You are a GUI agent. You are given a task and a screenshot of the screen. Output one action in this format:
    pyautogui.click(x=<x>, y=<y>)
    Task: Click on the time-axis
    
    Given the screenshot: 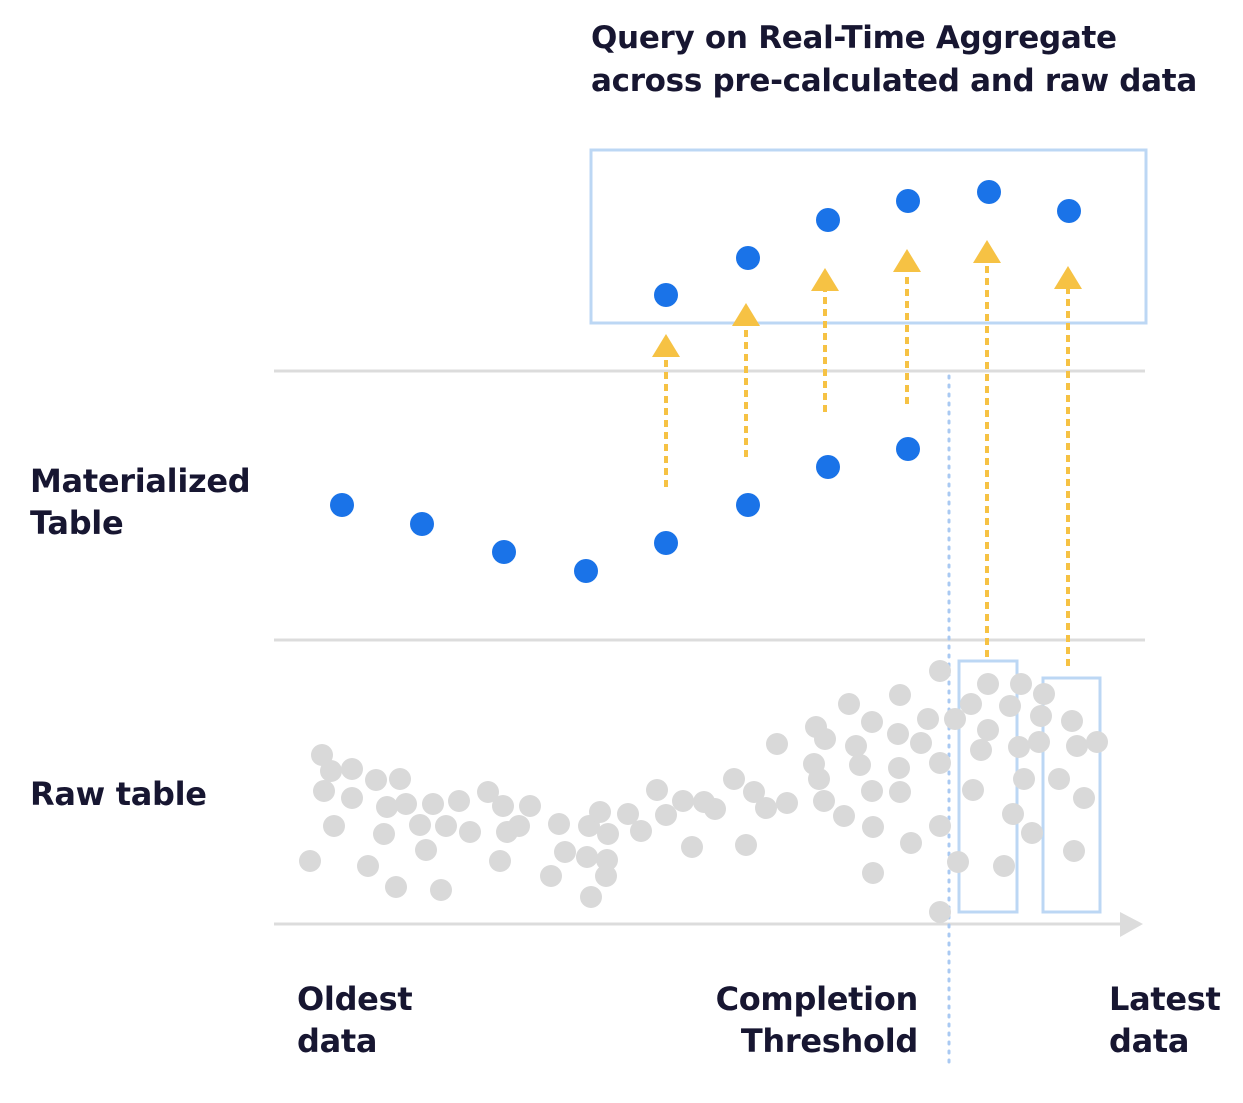 What is the action you would take?
    pyautogui.click(x=708, y=924)
    